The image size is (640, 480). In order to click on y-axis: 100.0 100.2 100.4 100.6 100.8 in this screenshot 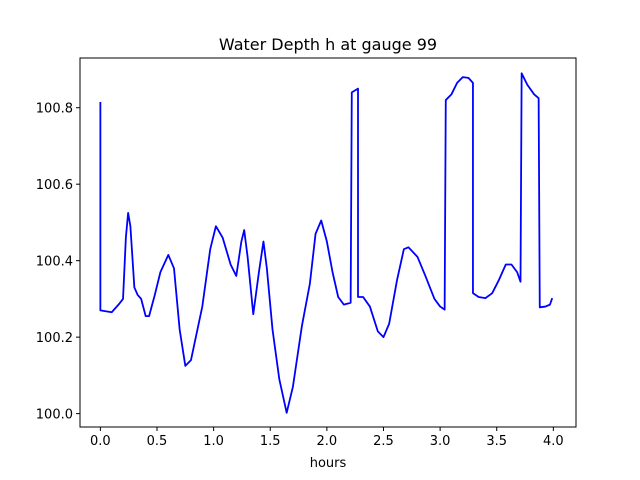, I will do `click(58, 262)`.